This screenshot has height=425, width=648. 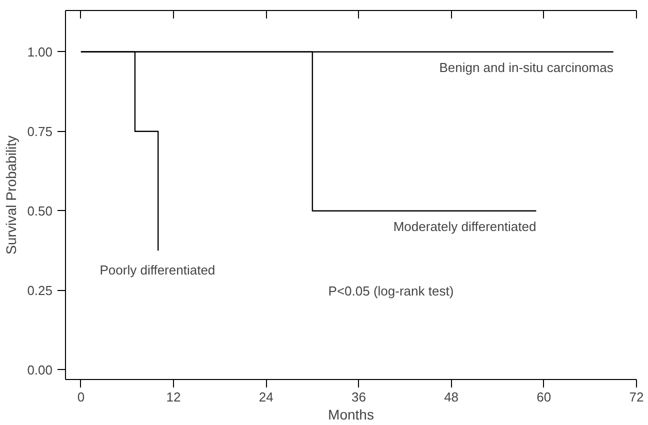 What do you see at coordinates (11, 195) in the screenshot?
I see `y-axis-title: Survival Probability` at bounding box center [11, 195].